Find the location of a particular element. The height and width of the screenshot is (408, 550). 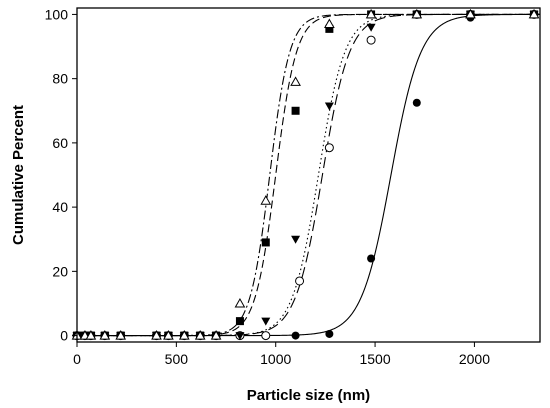

x-tick-label: 2000 is located at coordinates (474, 359).